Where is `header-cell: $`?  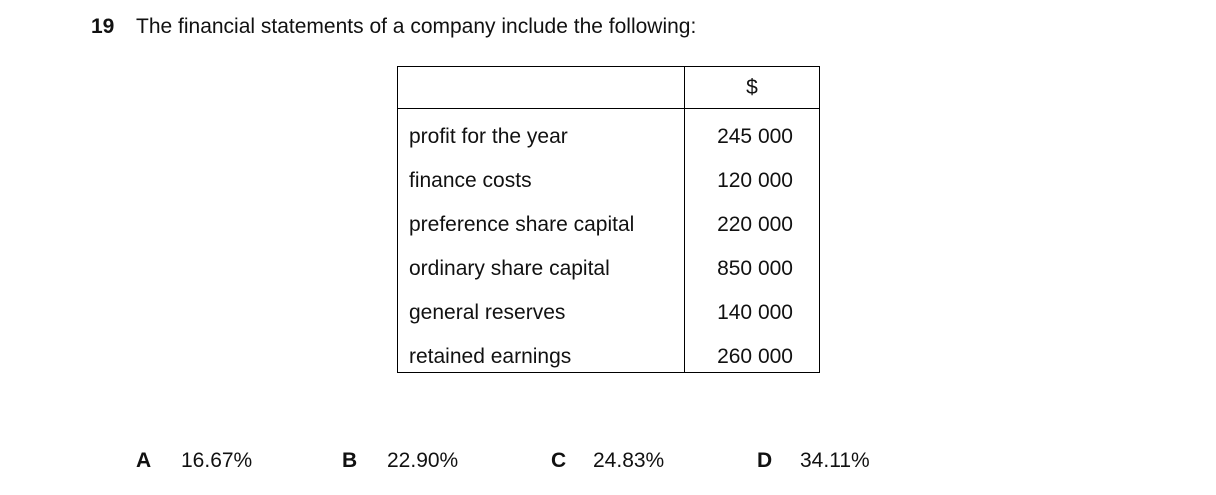
header-cell: $ is located at coordinates (752, 87).